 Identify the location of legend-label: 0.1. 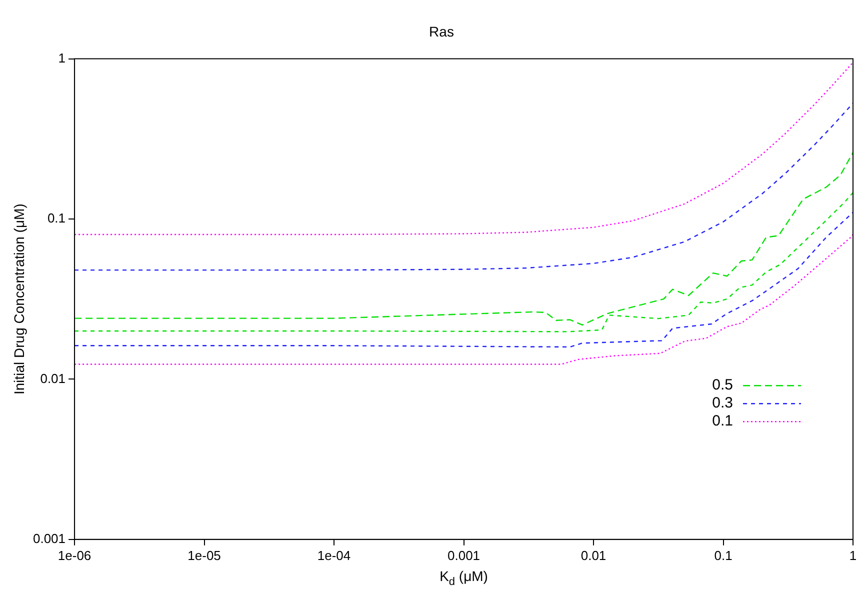
(722, 421).